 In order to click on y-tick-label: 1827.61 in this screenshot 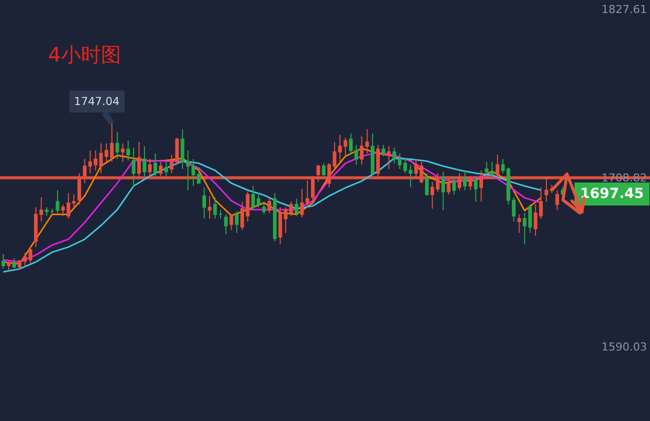, I will do `click(624, 9)`.